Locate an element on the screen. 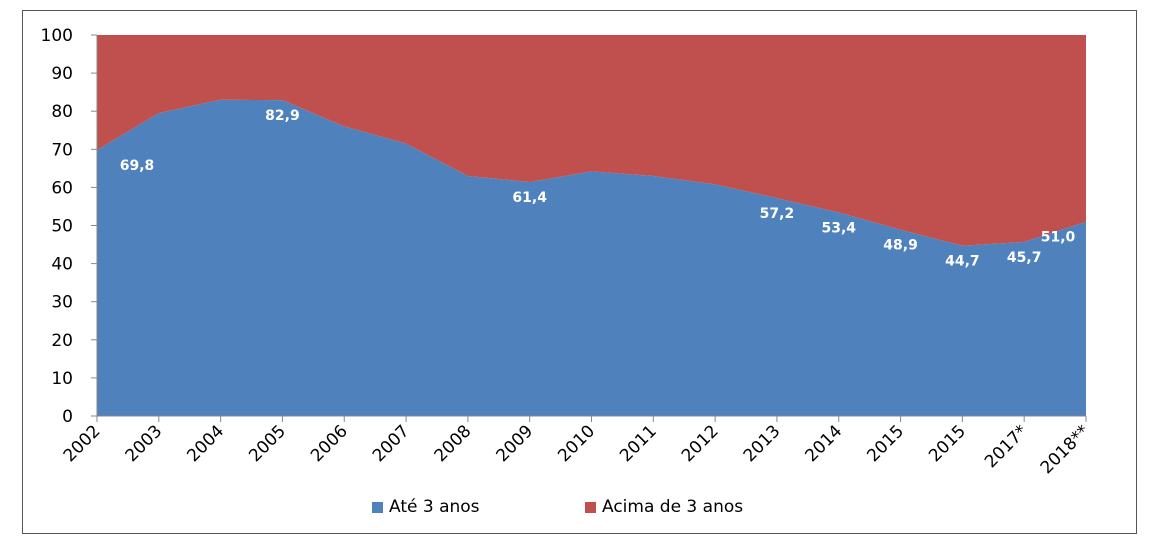  x-tick-label: 2011 is located at coordinates (638, 443).